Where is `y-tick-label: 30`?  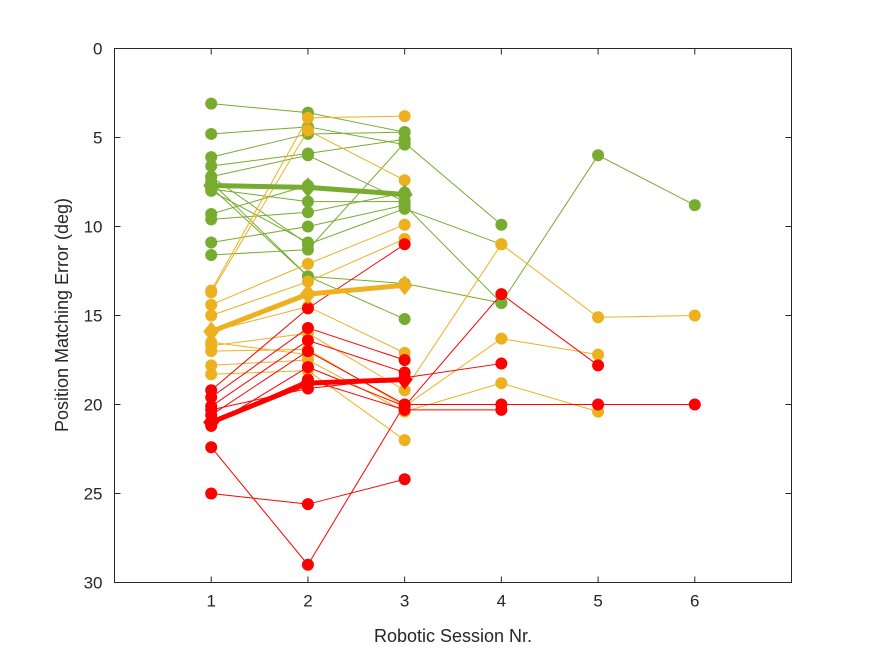 y-tick-label: 30 is located at coordinates (93, 583).